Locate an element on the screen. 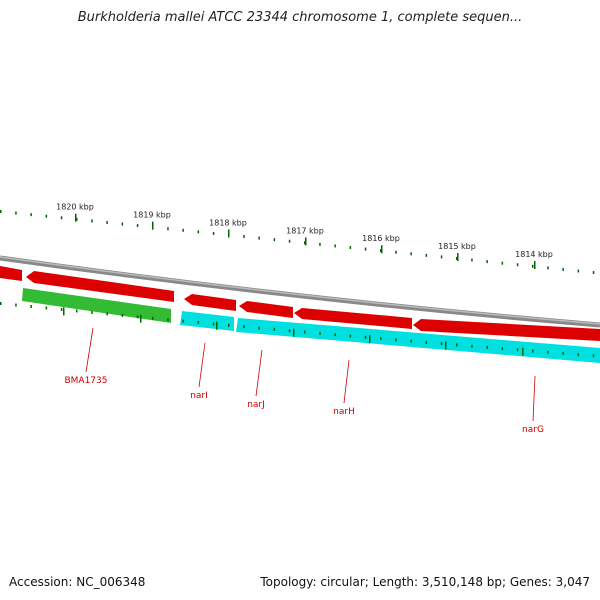 This screenshot has height=600, width=600. forward-strand-genes is located at coordinates (300, 303).